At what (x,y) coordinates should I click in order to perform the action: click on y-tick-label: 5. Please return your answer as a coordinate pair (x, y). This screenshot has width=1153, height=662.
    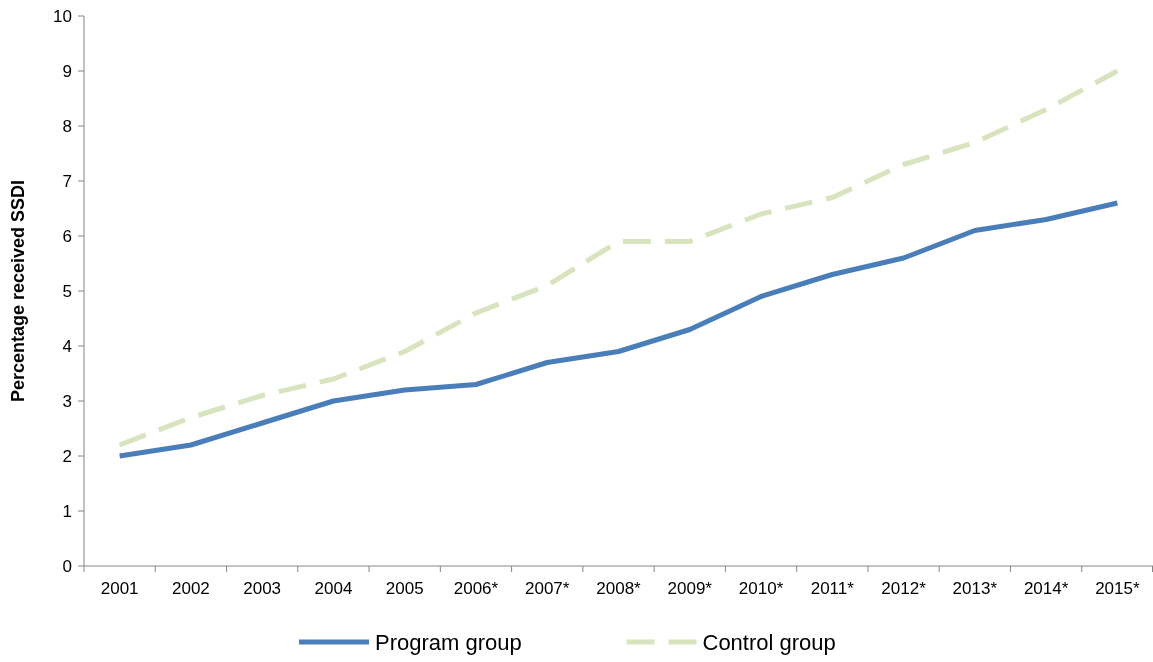
    Looking at the image, I should click on (67, 291).